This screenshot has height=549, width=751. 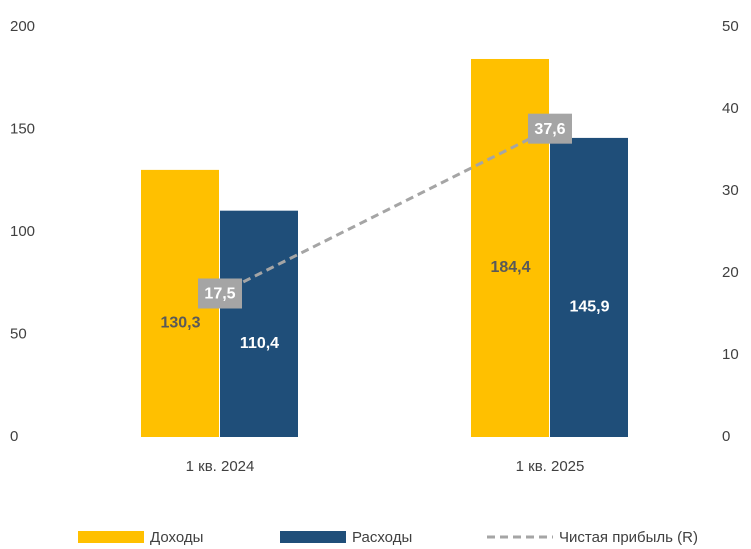 I want to click on bar-value-label: 145,9, so click(x=589, y=307).